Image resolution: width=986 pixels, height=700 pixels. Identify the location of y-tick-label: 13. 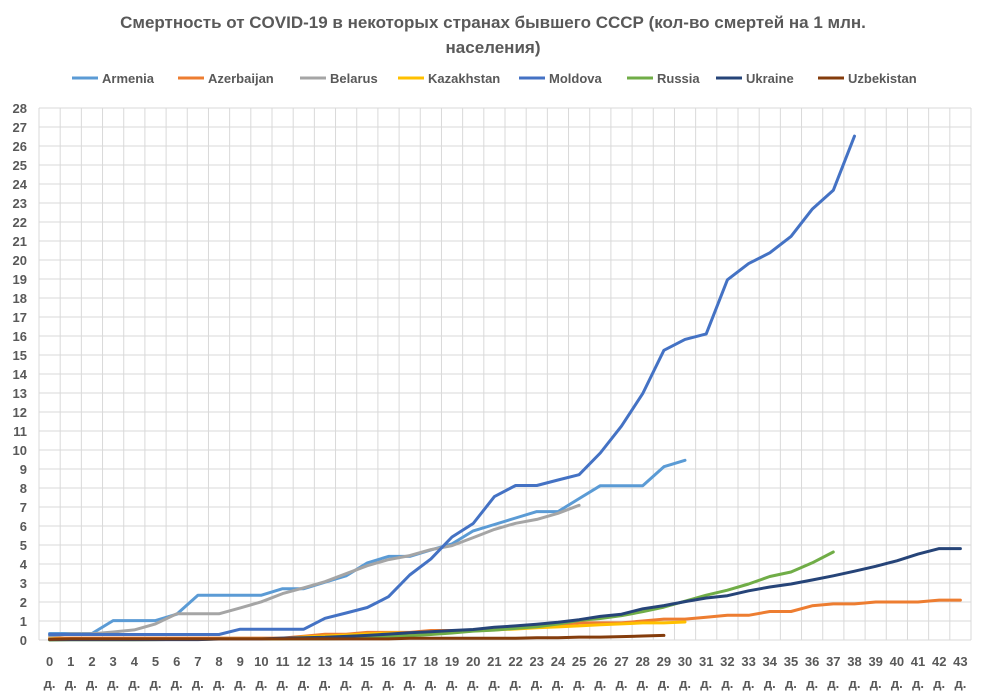
(20, 393).